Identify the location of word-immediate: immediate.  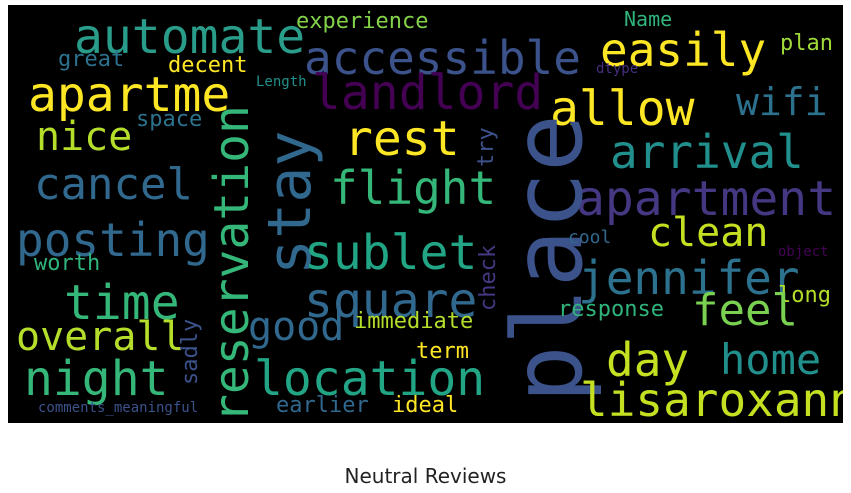
(414, 321).